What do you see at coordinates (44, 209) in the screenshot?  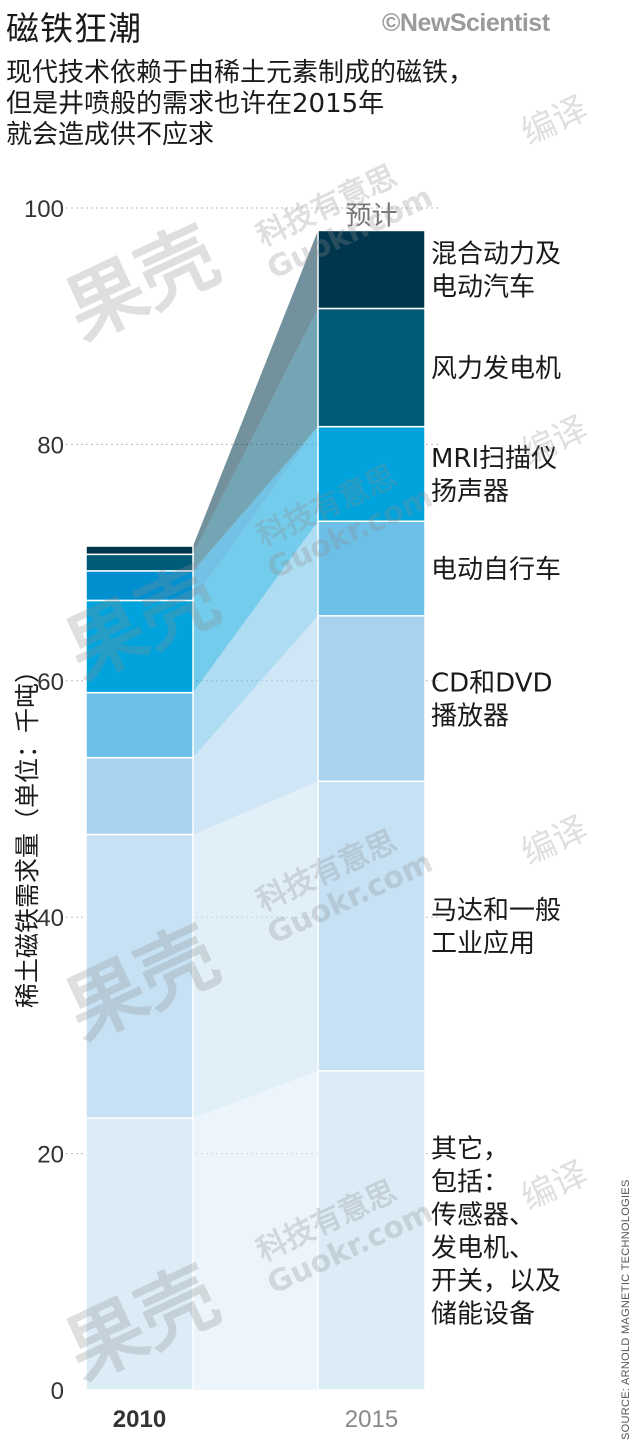 I see `y-tick-label: 100` at bounding box center [44, 209].